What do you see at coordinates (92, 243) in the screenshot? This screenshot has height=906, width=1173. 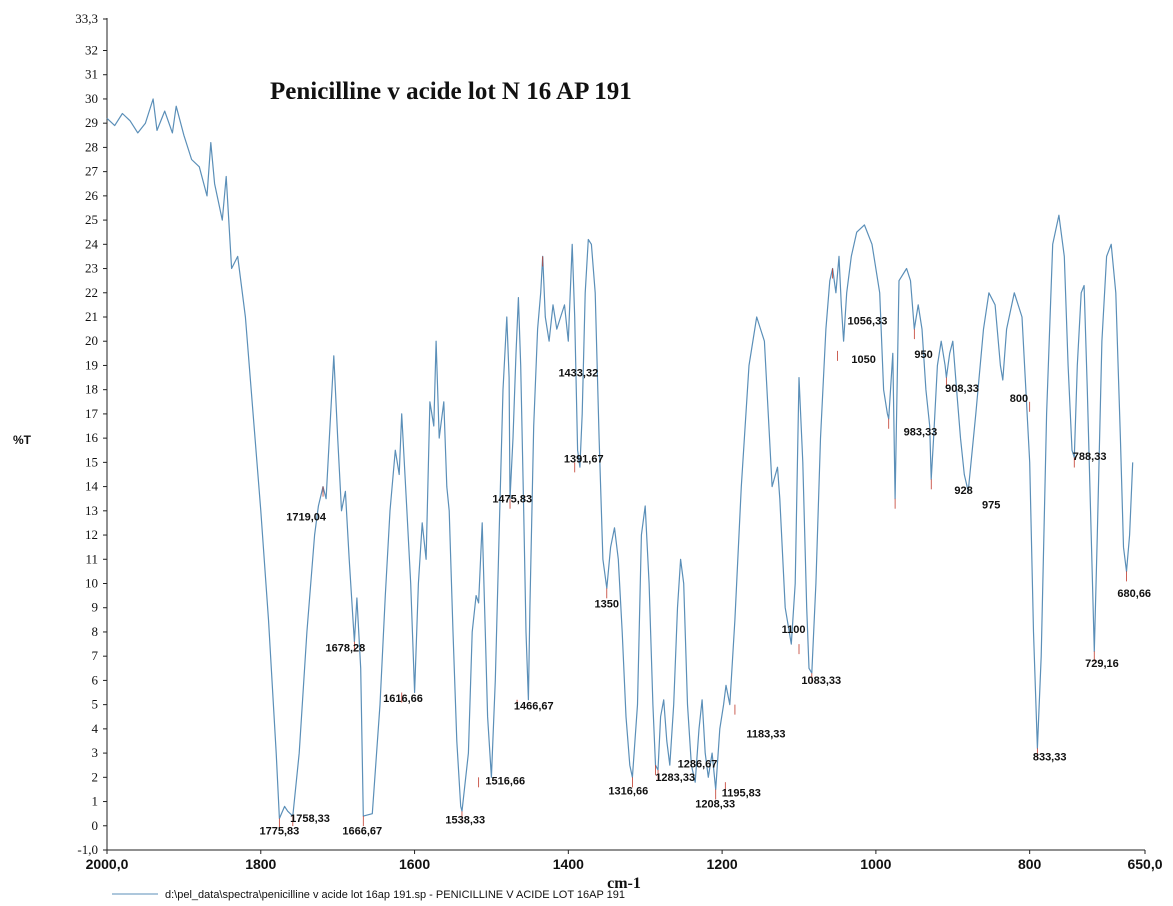 I see `y-tick-label: 24` at bounding box center [92, 243].